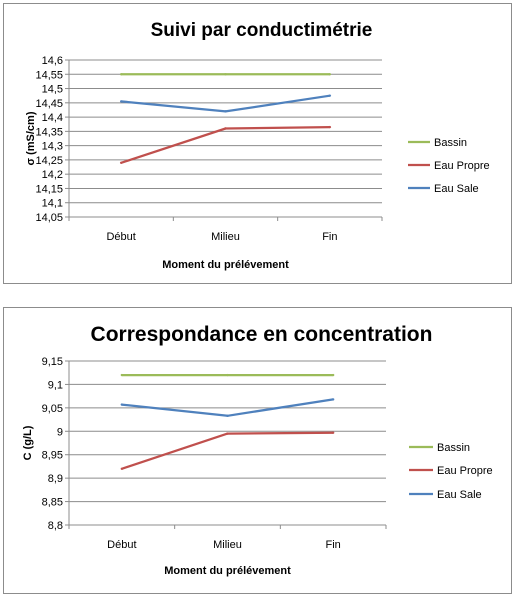  I want to click on y-tick-label: 8,85, so click(52, 503).